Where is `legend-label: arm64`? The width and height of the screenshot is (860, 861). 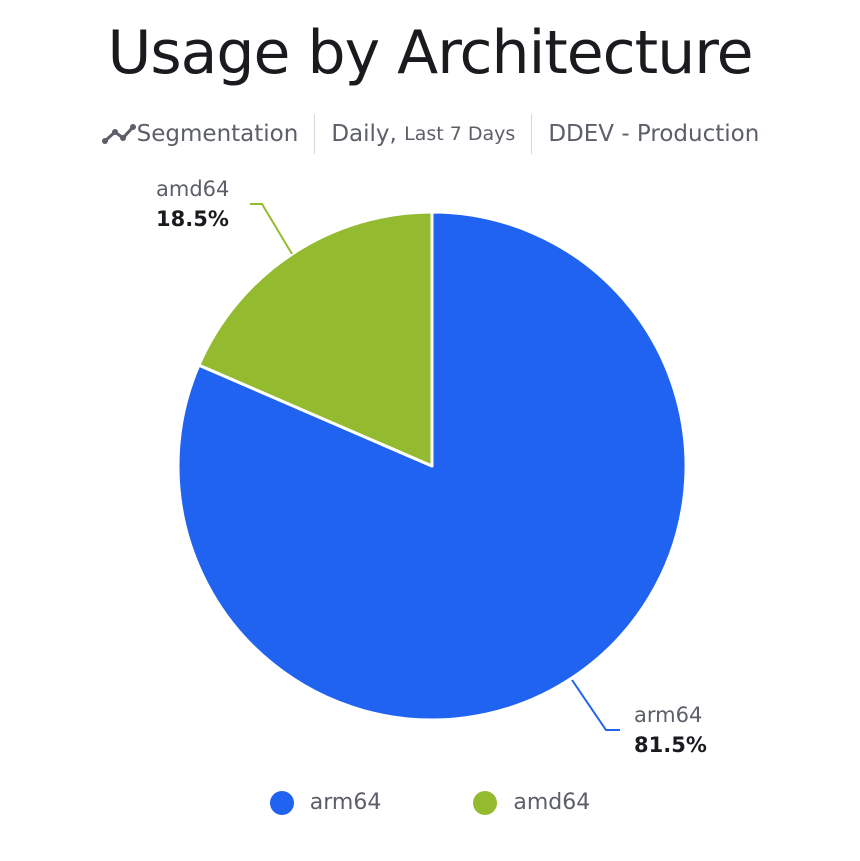 legend-label: arm64 is located at coordinates (345, 802).